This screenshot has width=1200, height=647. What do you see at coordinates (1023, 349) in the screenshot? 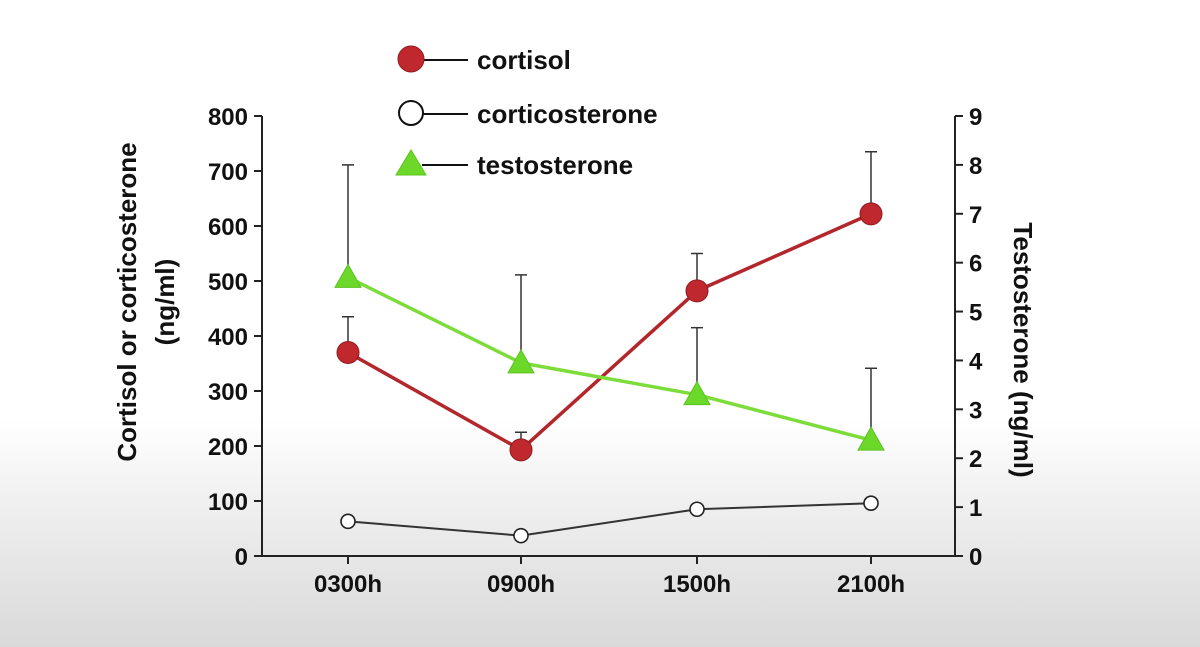
I see `right-axis-title: Testosterone (ng/ml)` at bounding box center [1023, 349].